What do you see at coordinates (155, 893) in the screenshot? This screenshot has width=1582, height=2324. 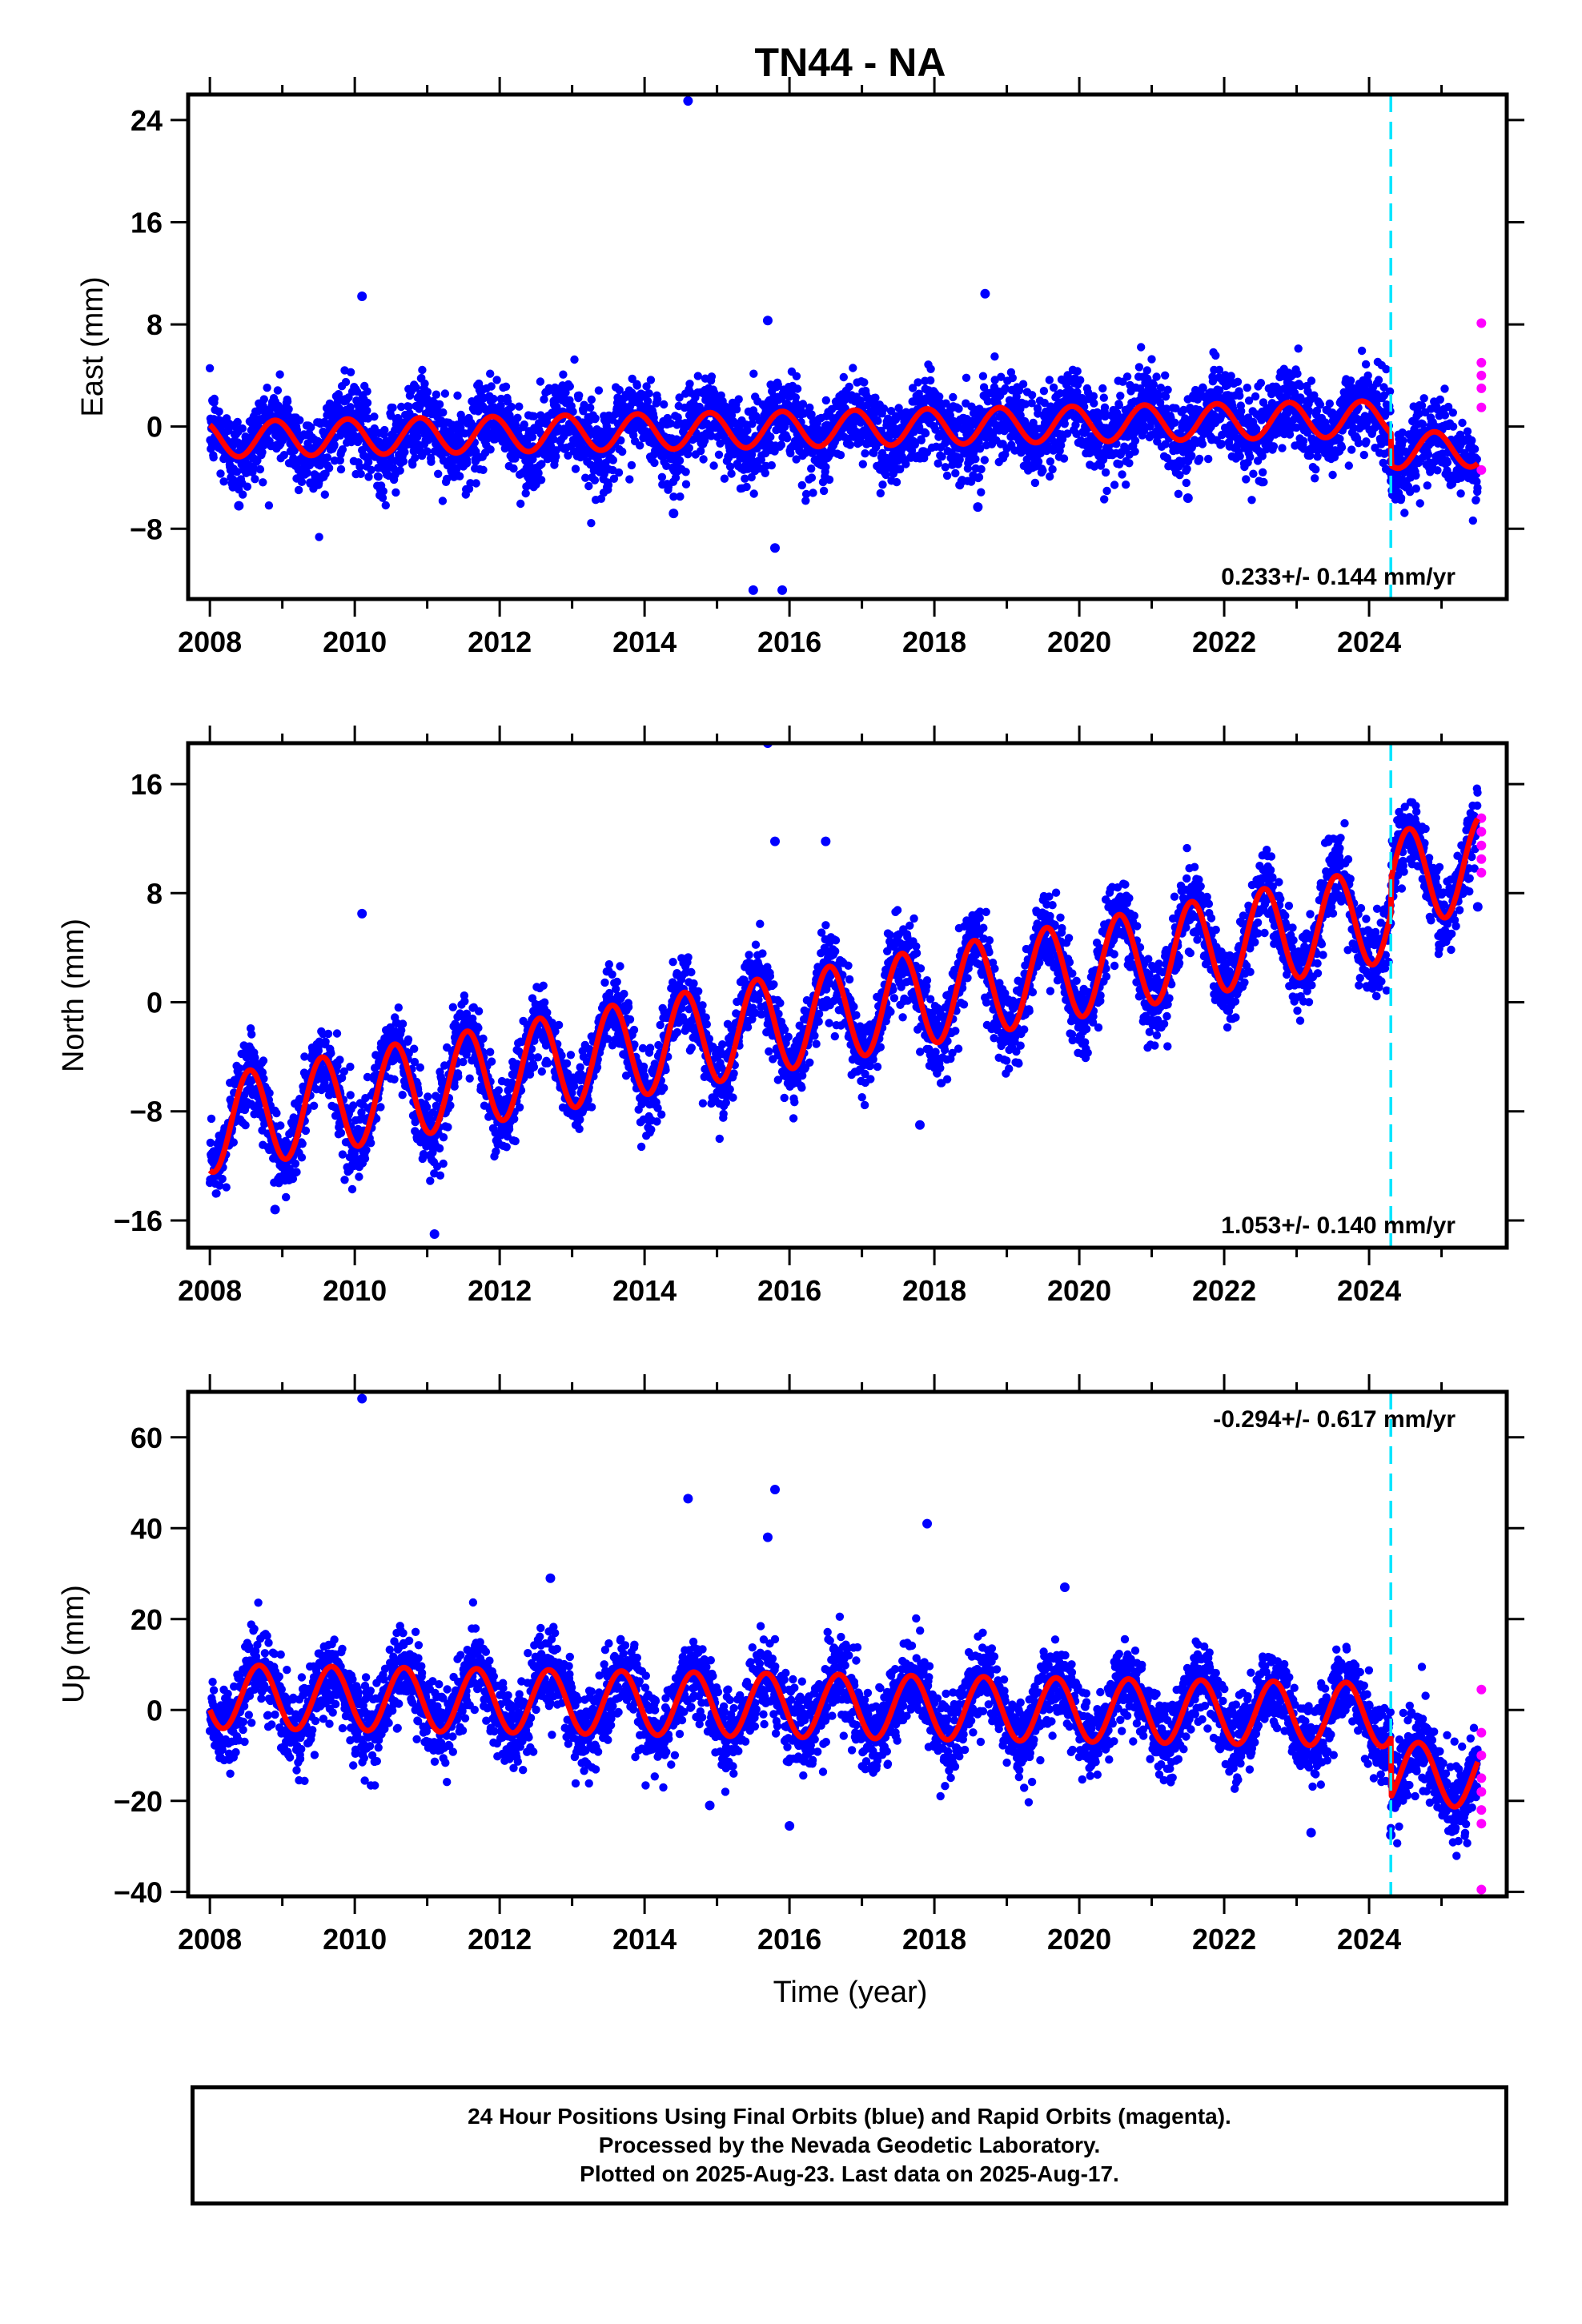 I see `y-tick-label: 8` at bounding box center [155, 893].